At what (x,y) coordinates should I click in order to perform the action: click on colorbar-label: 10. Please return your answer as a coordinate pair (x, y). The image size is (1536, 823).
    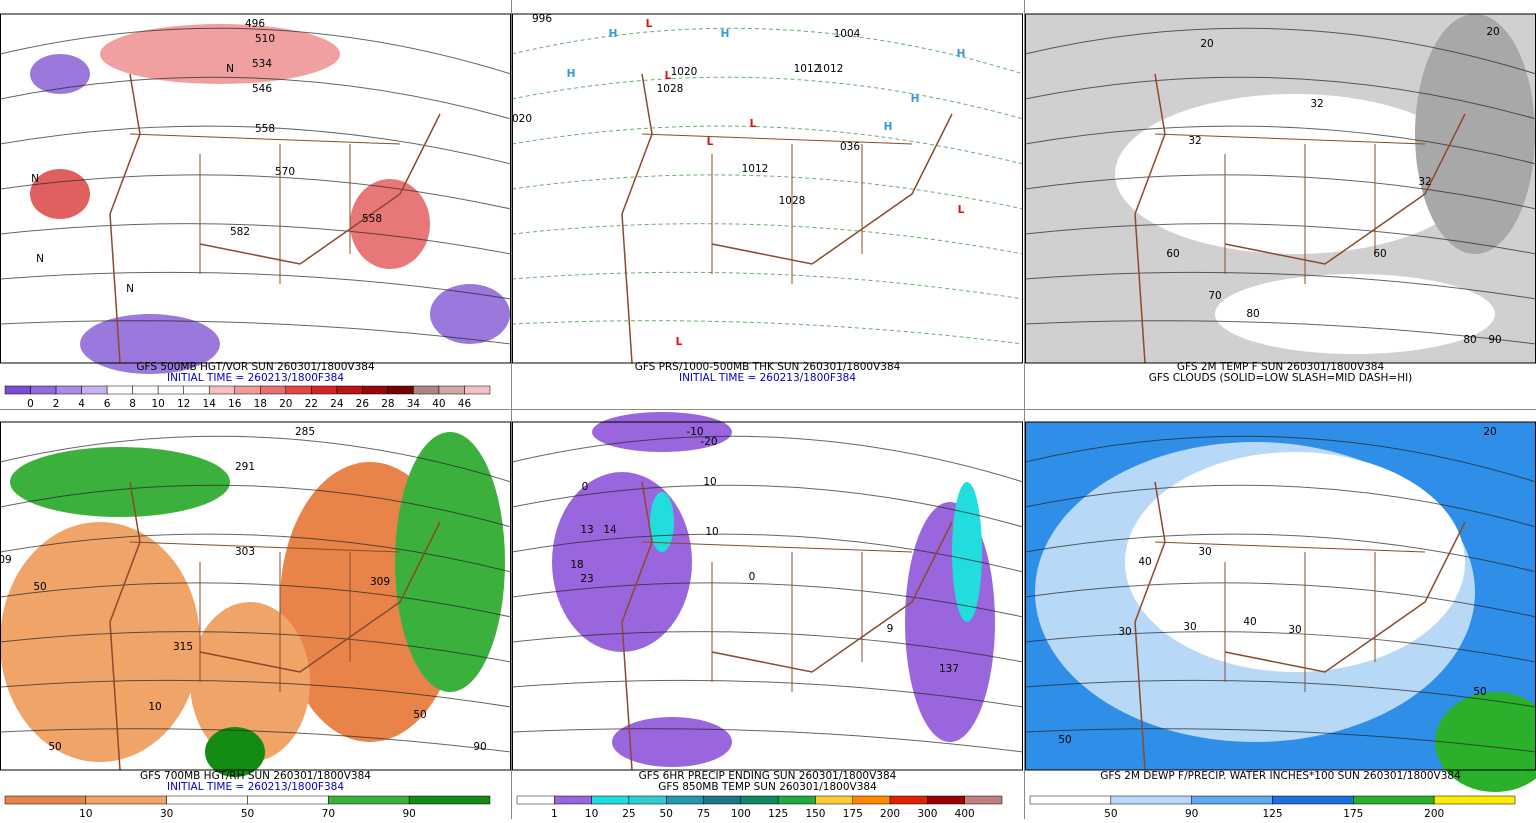
    Looking at the image, I should click on (85, 813).